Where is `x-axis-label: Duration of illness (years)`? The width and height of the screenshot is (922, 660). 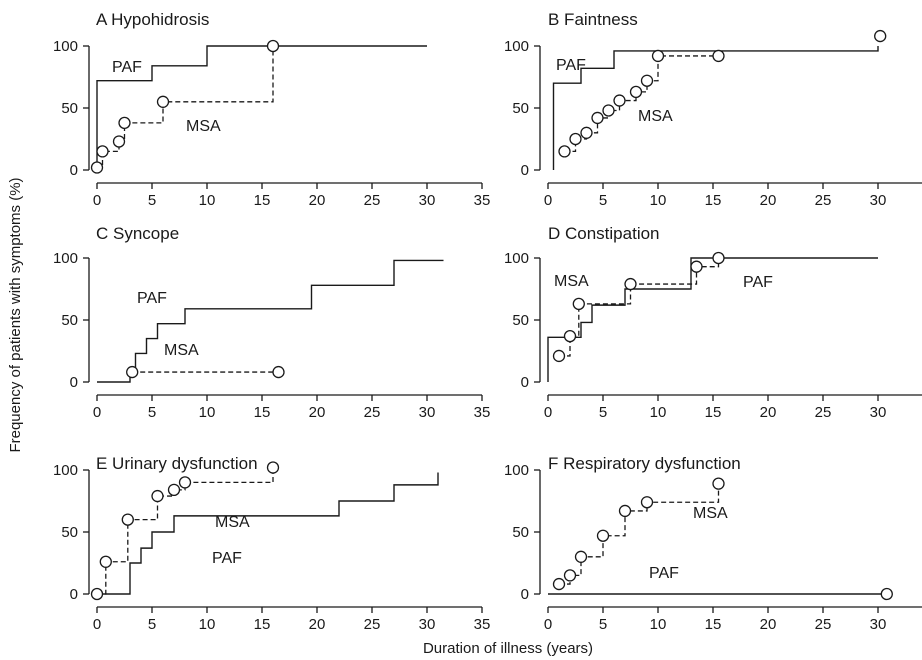
x-axis-label: Duration of illness (years) is located at coordinates (508, 648).